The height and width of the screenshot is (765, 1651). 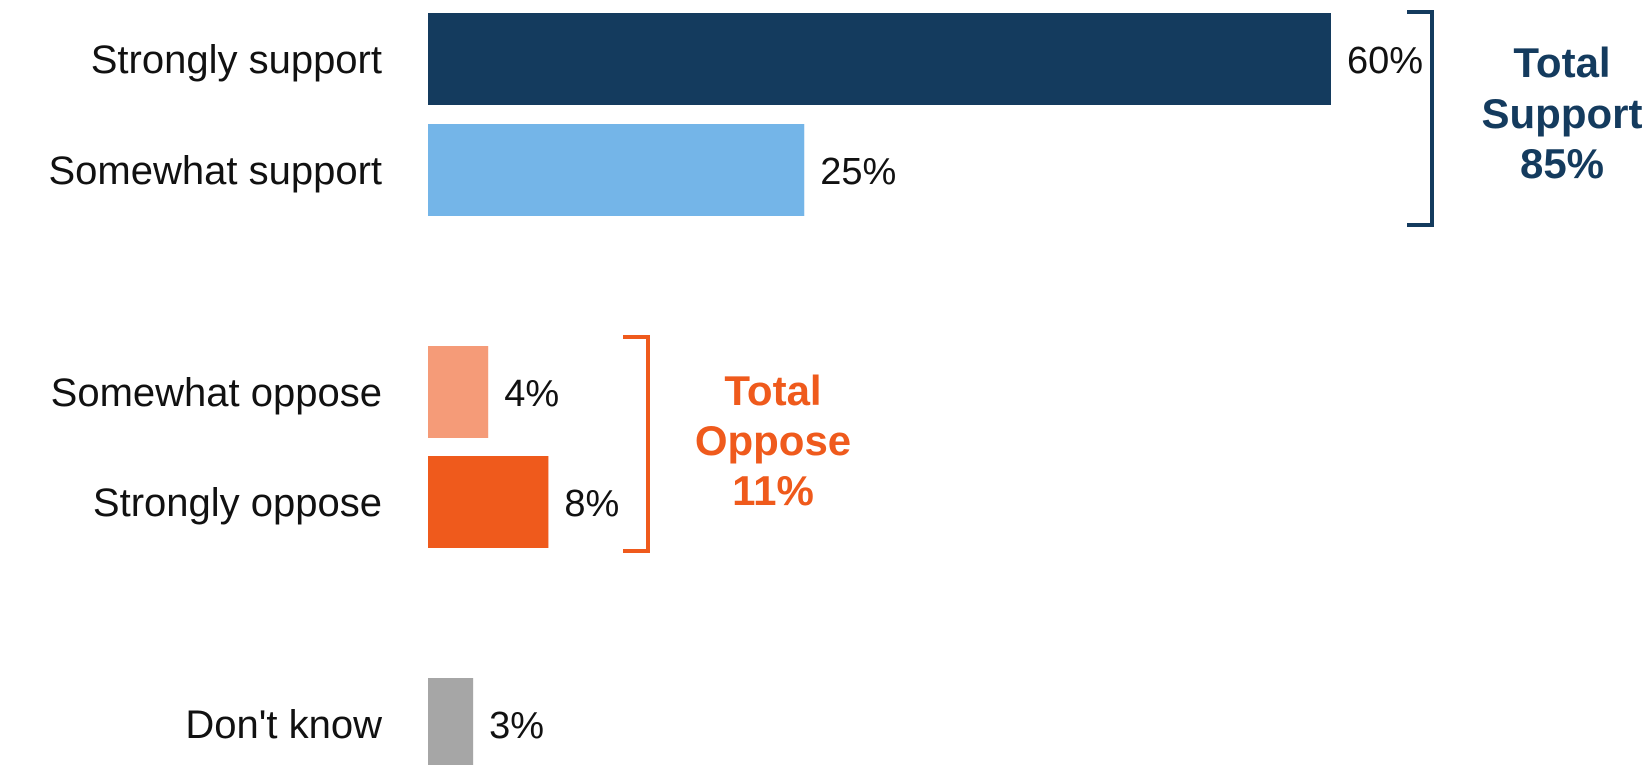 I want to click on category-label-somewhat-support: Somewhat support, so click(x=215, y=171).